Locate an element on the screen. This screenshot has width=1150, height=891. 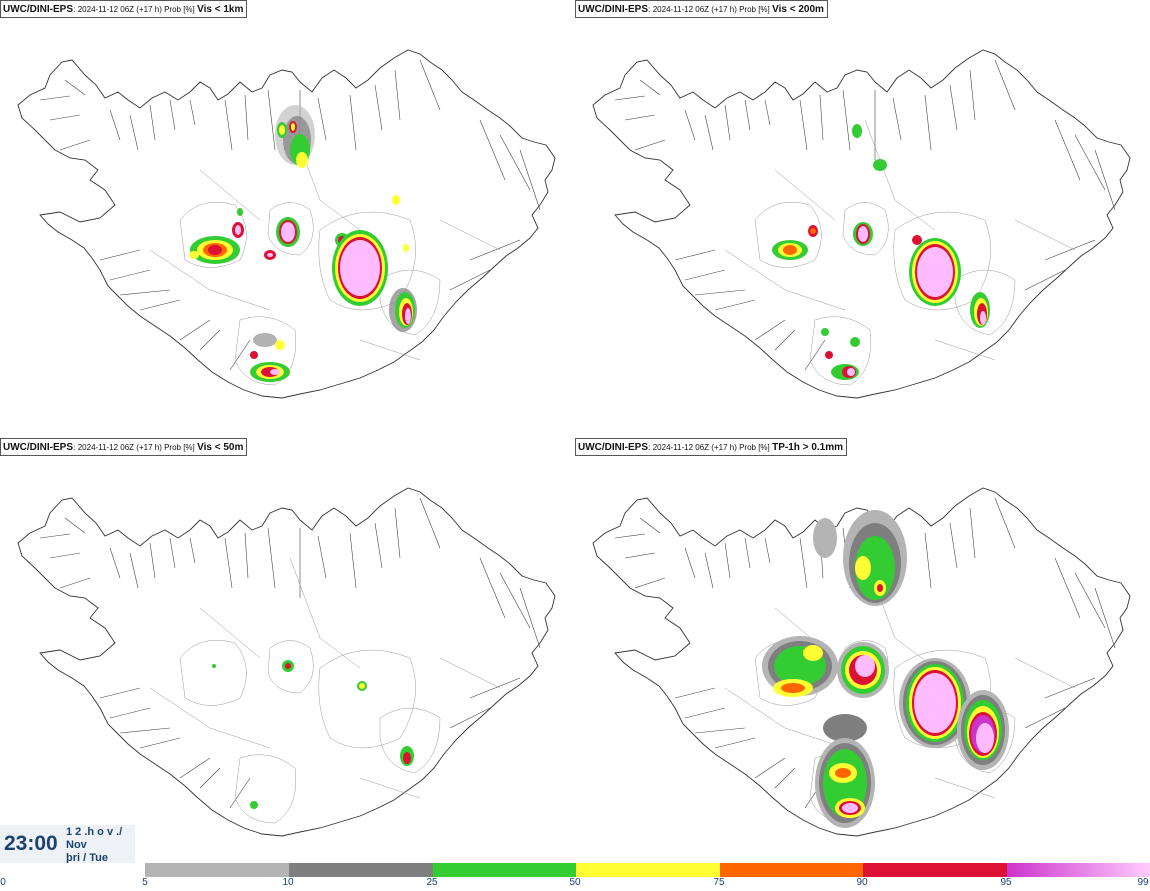
valid-date-weekday: þri / Tue is located at coordinates (87, 857).